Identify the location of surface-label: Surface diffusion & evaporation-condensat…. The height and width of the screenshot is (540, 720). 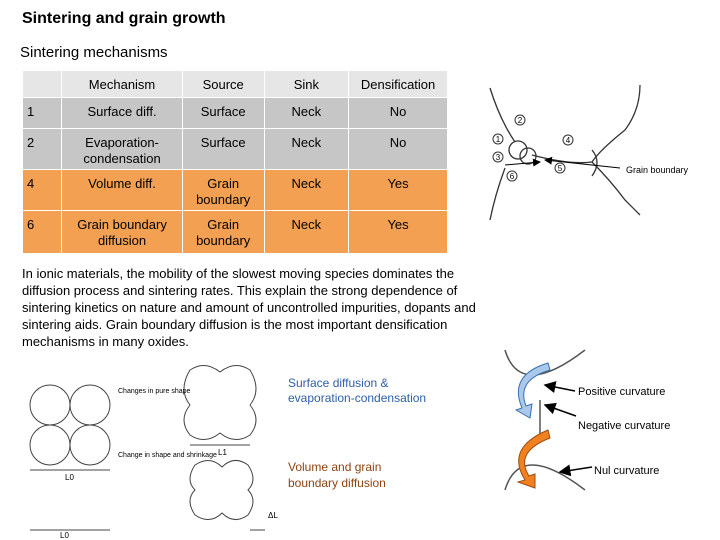
(357, 390).